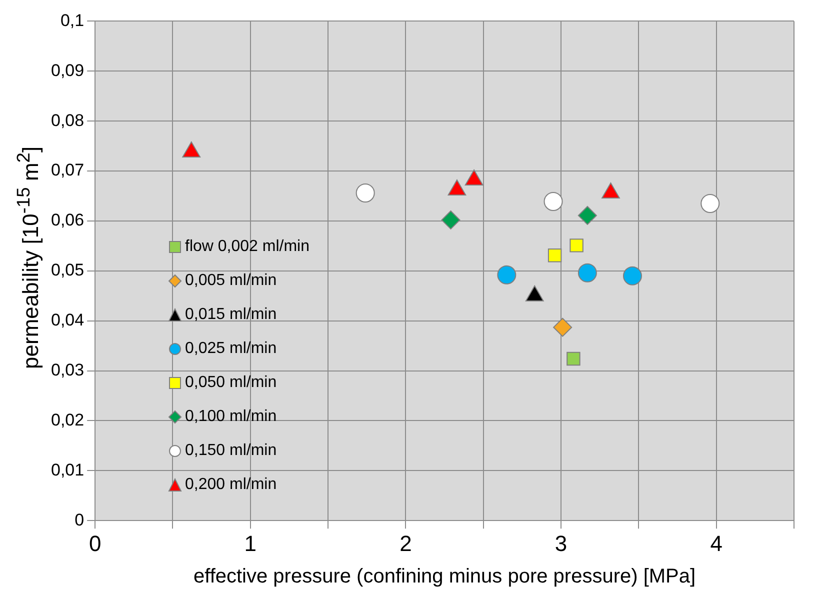 This screenshot has height=605, width=827. Describe the element at coordinates (231, 281) in the screenshot. I see `legend-label: 0,005 ml/min` at that location.